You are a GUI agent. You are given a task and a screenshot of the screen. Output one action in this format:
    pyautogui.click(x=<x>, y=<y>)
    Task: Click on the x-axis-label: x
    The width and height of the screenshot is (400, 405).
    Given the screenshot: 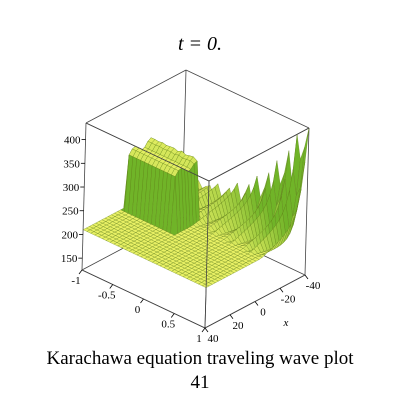 What is the action you would take?
    pyautogui.click(x=286, y=323)
    